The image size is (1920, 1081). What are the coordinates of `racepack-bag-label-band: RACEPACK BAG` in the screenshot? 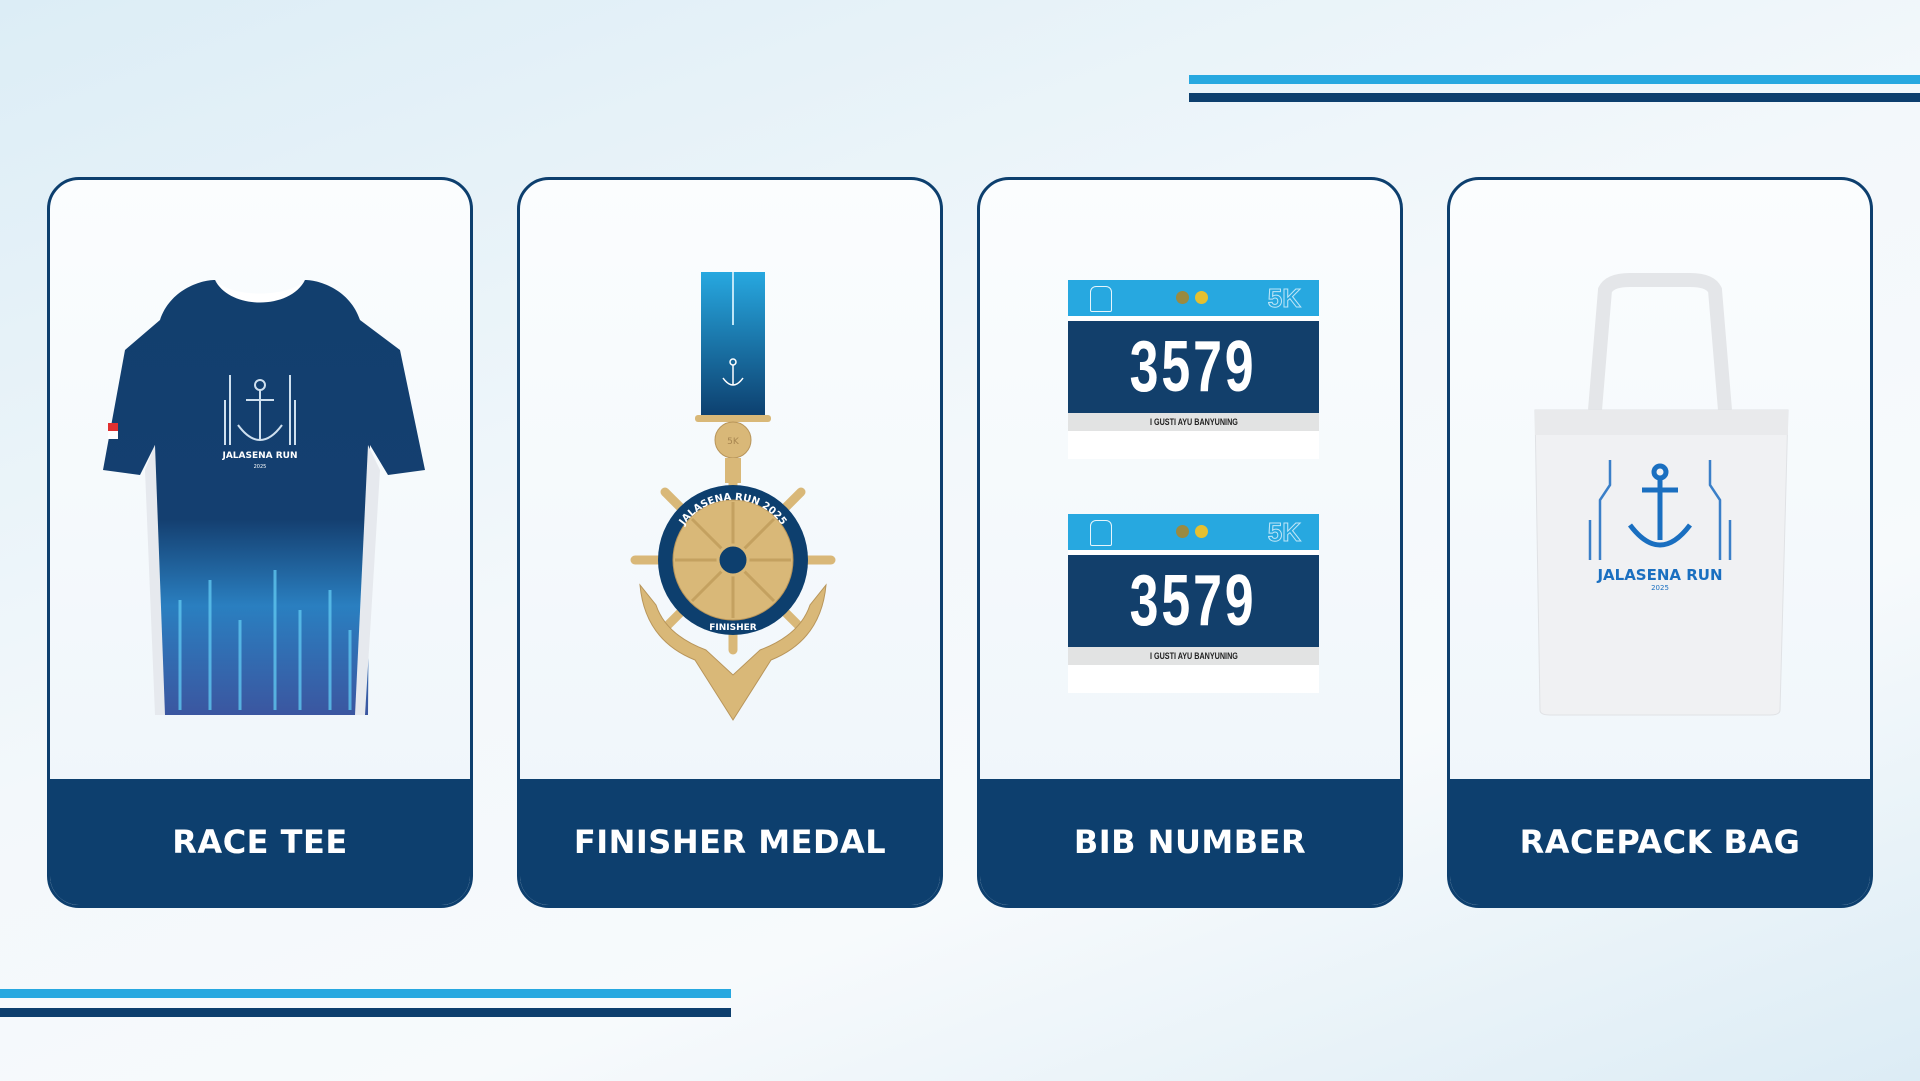 It's located at (1660, 842).